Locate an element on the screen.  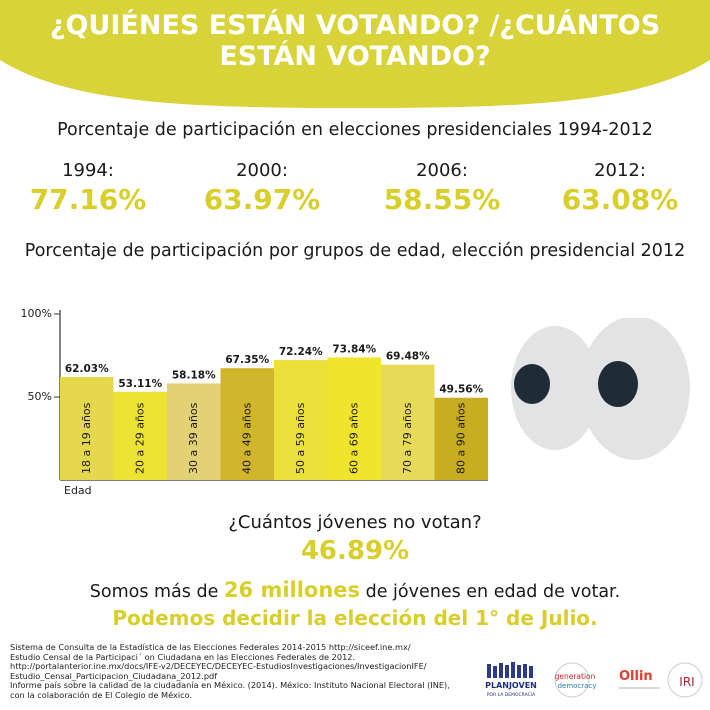
turnout-item-2000: 2000: 63.97% is located at coordinates (262, 188).